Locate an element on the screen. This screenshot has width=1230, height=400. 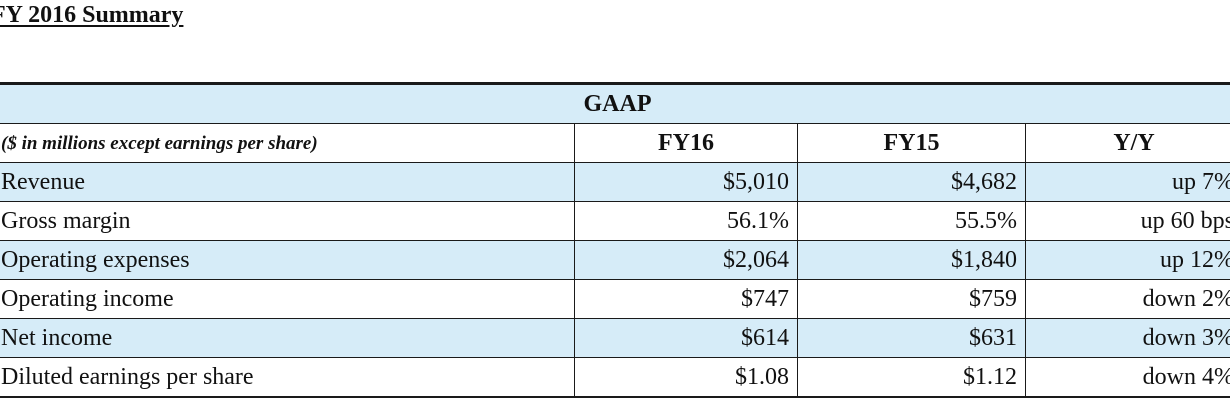
yy-change: up 60 bps is located at coordinates (1127, 221).